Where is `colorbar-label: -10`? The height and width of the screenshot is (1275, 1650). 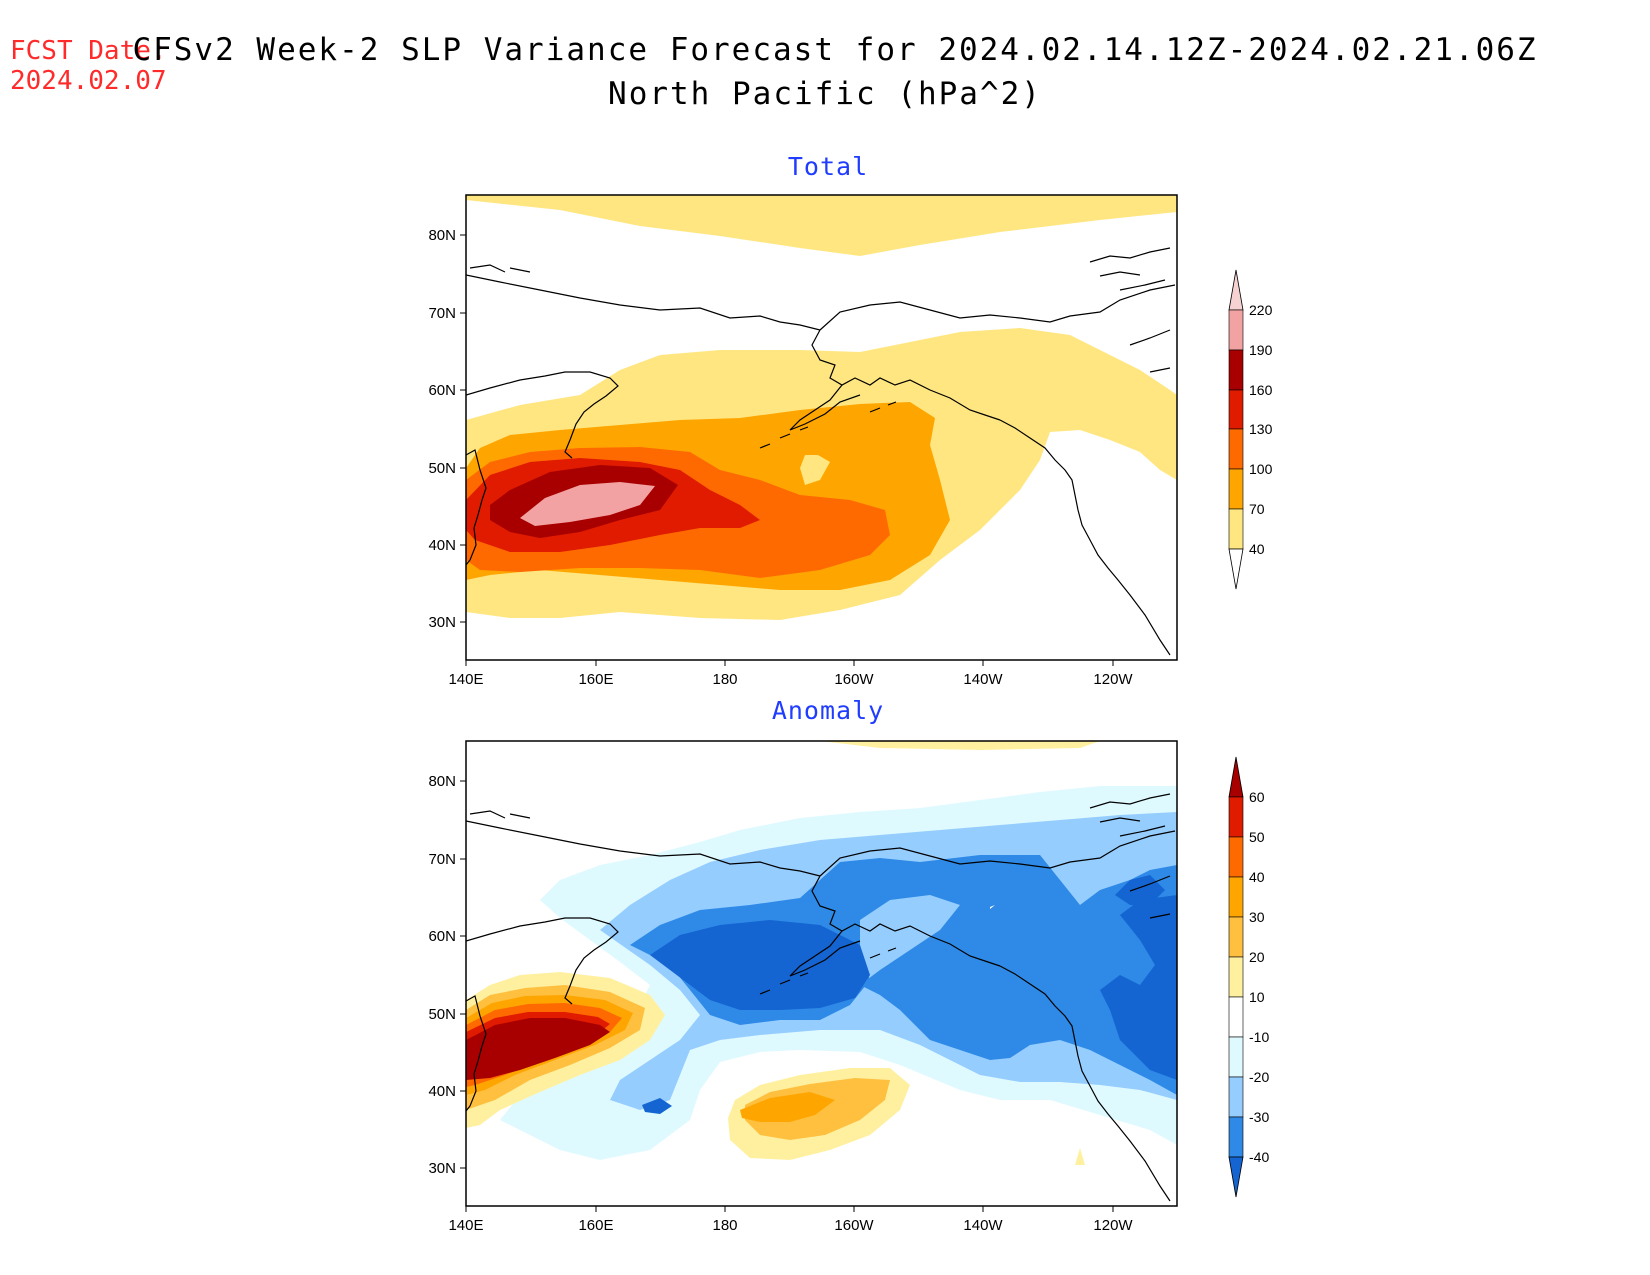 colorbar-label: -10 is located at coordinates (1259, 1037).